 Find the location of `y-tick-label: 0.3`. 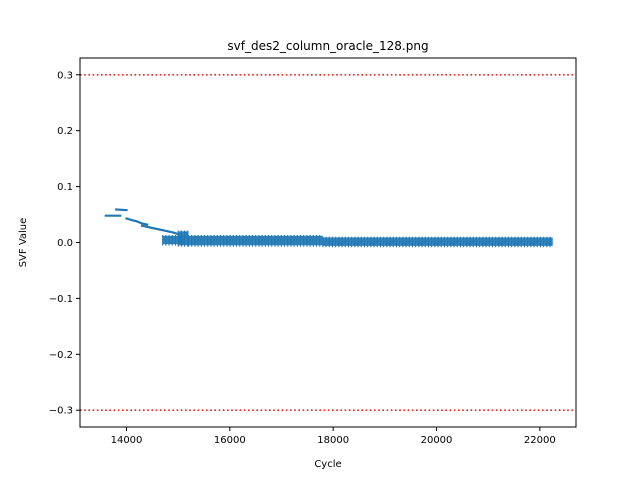

y-tick-label: 0.3 is located at coordinates (65, 75).